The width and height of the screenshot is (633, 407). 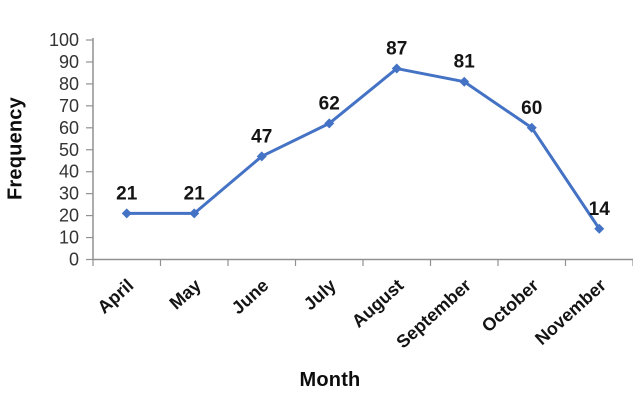 I want to click on x-category-label: August, so click(x=377, y=303).